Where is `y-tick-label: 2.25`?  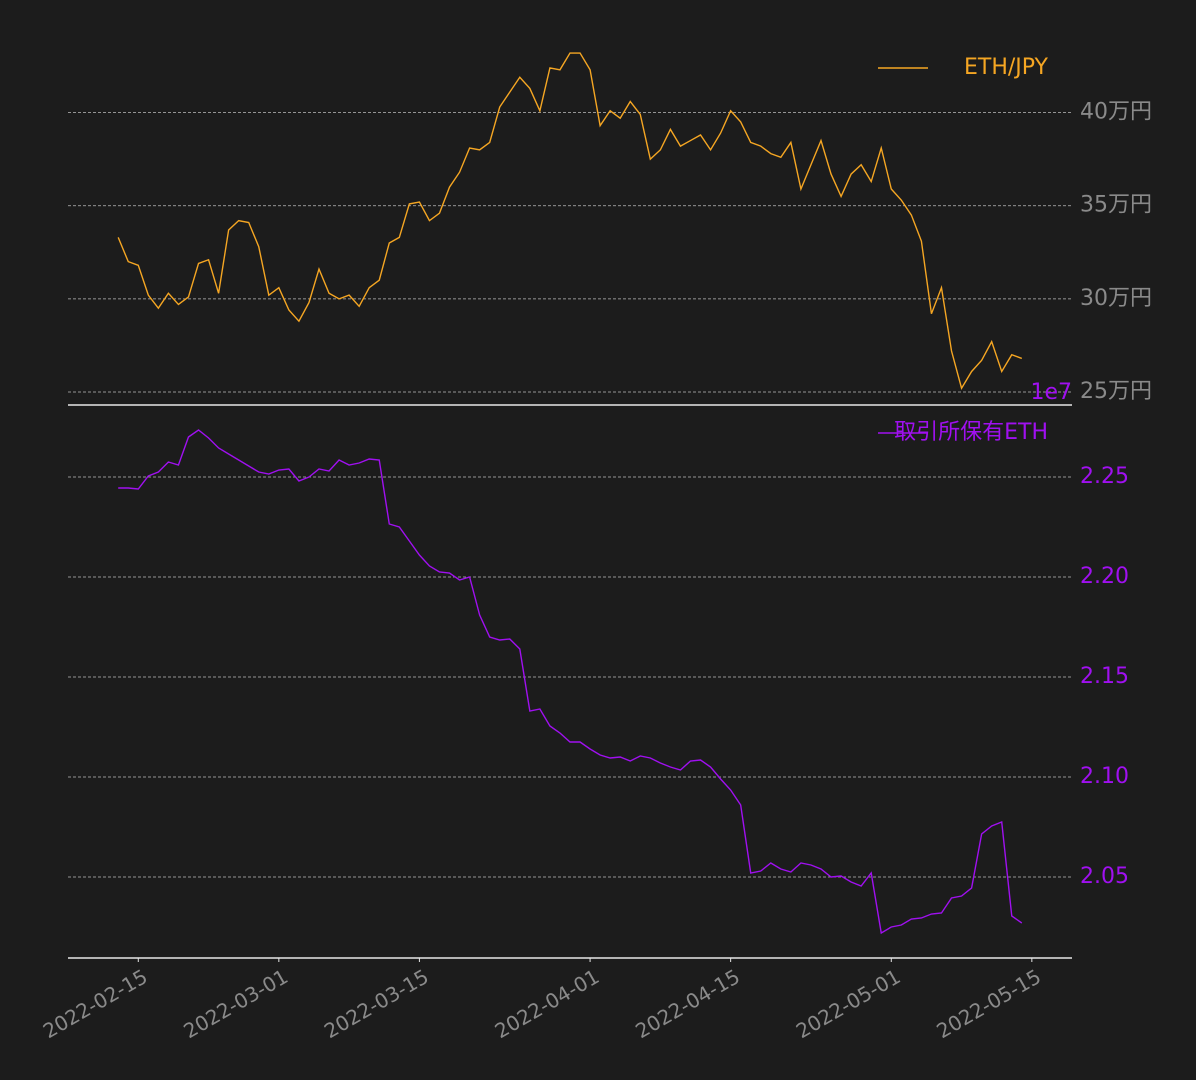
y-tick-label: 2.25 is located at coordinates (1104, 476).